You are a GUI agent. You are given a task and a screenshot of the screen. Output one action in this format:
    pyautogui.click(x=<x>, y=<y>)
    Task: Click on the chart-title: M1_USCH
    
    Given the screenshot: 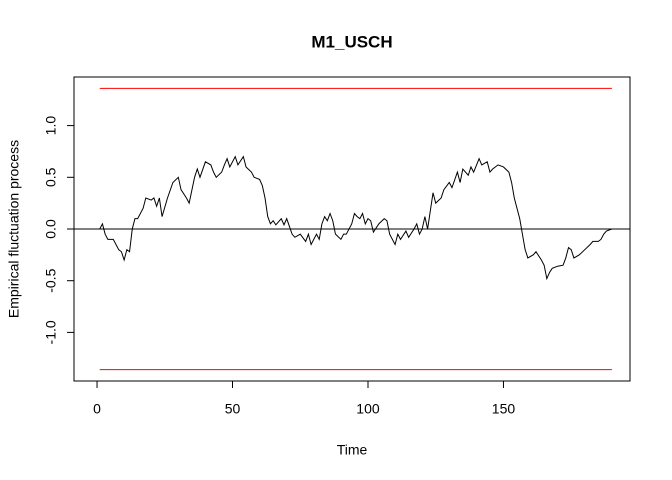 What is the action you would take?
    pyautogui.click(x=351, y=41)
    